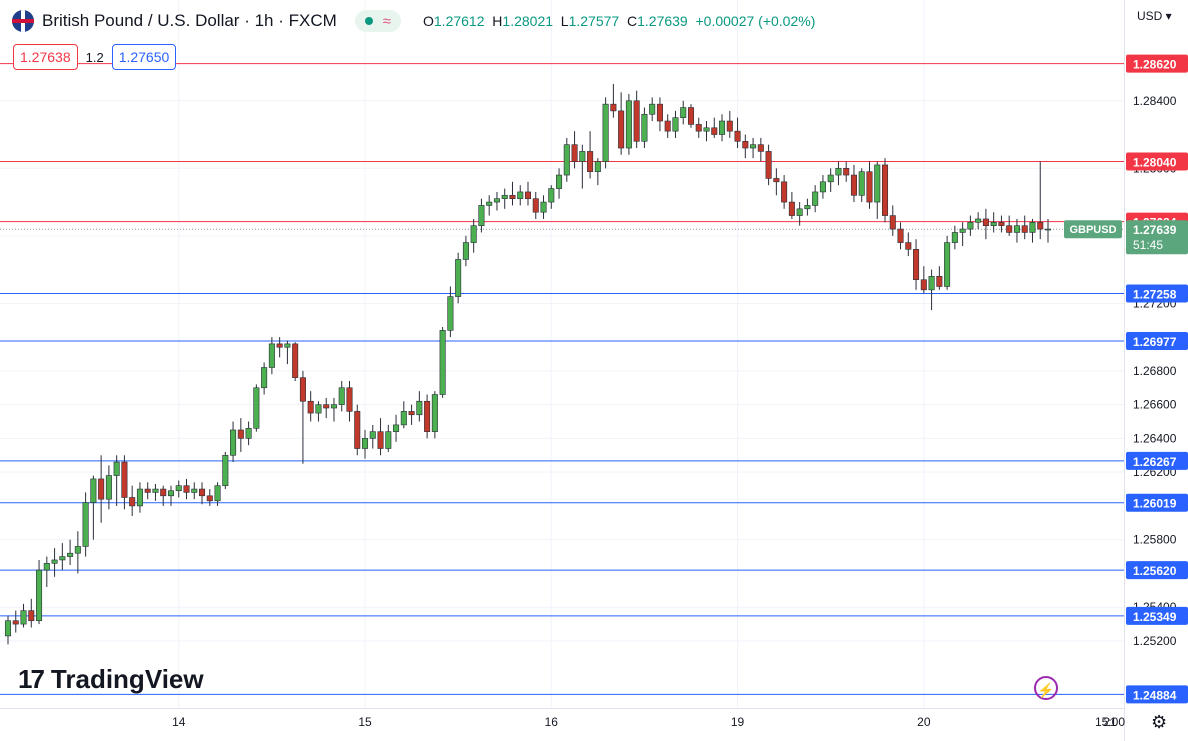 The height and width of the screenshot is (741, 1188). Describe the element at coordinates (1157, 237) in the screenshot. I see `current-price-box` at that location.